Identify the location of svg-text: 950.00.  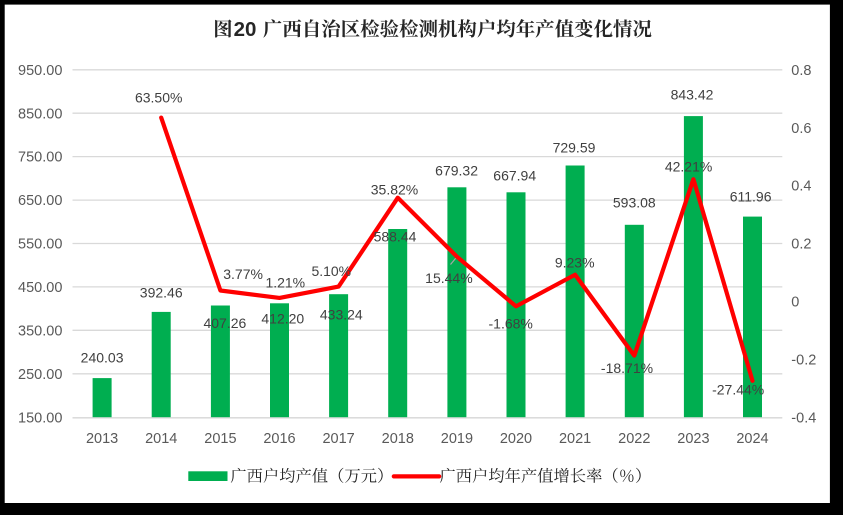
(40, 71).